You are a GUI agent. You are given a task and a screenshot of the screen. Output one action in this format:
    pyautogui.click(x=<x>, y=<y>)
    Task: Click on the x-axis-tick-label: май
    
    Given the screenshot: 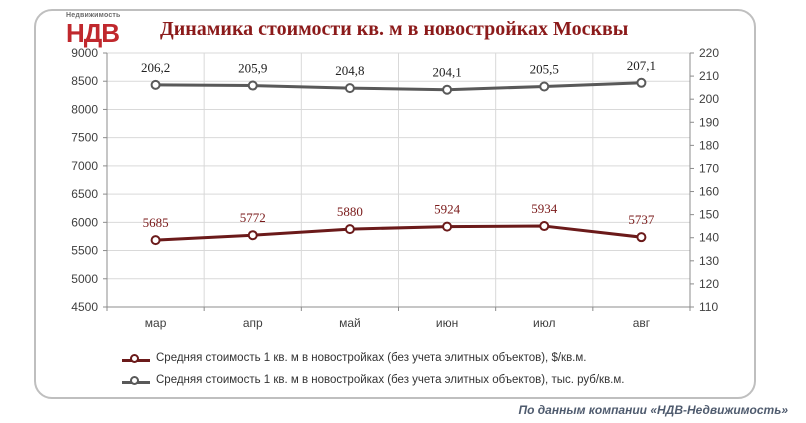 What is the action you would take?
    pyautogui.click(x=350, y=323)
    